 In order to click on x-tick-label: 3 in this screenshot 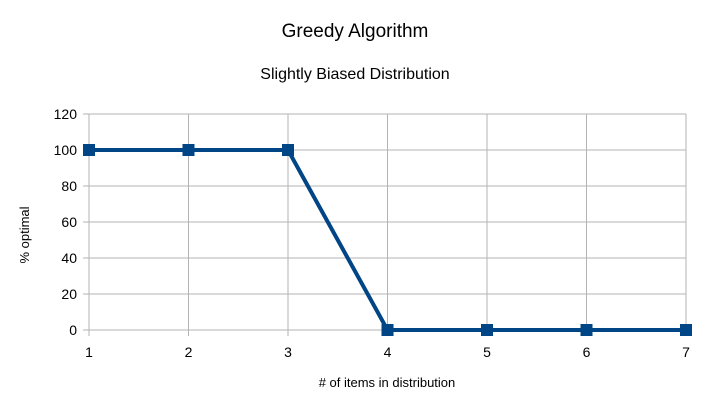, I will do `click(288, 352)`.